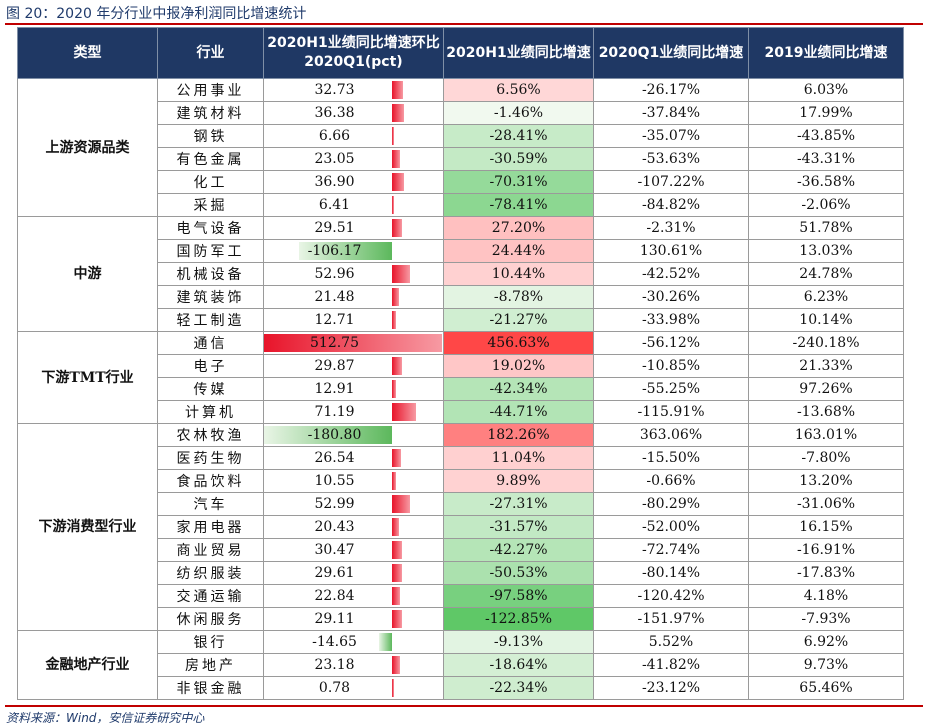  What do you see at coordinates (353, 182) in the screenshot?
I see `qoq-cell: 36.90` at bounding box center [353, 182].